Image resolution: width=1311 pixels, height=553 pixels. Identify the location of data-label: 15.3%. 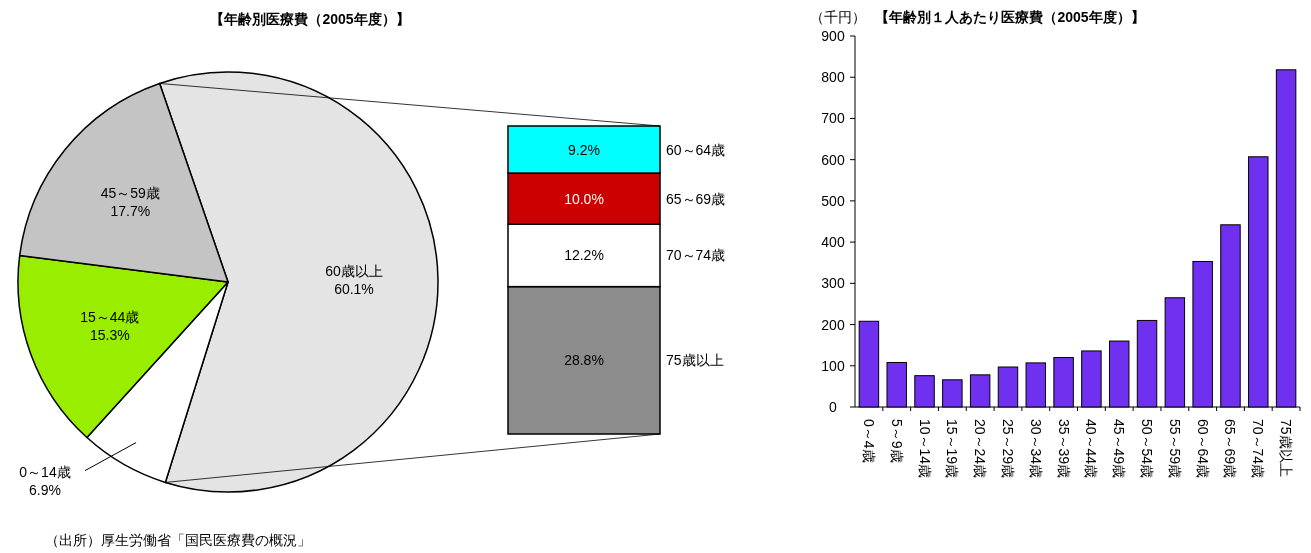
(109, 334).